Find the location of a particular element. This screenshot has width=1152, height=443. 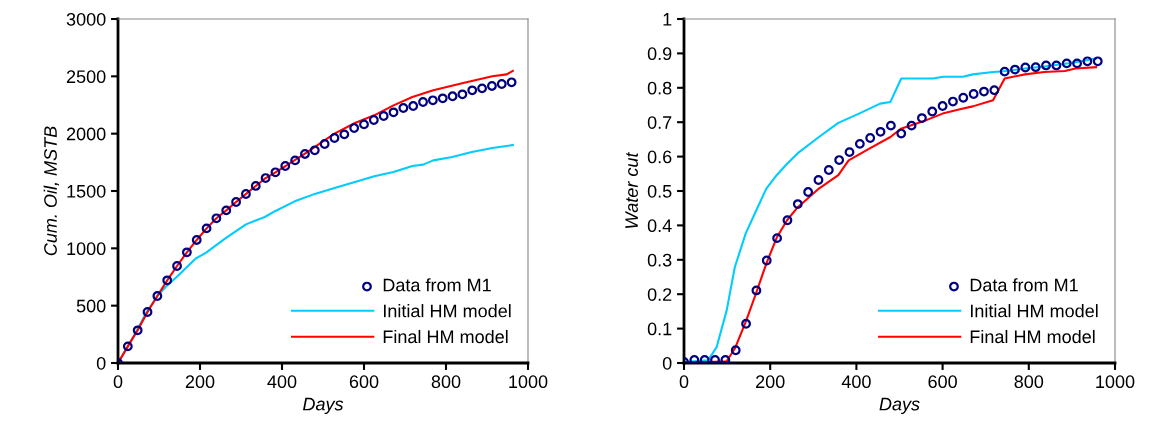

y-tick-label: 0.5 is located at coordinates (659, 191).